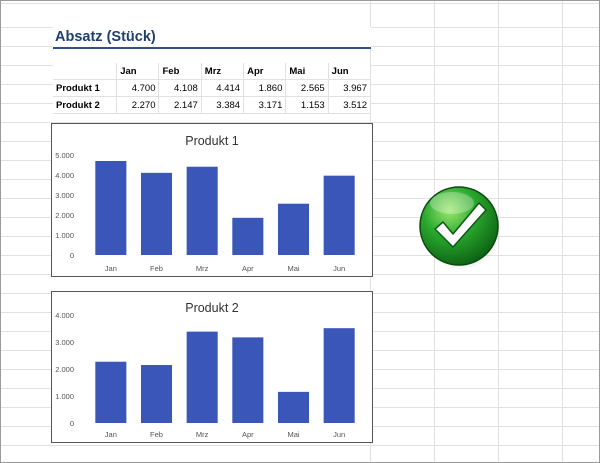 The width and height of the screenshot is (600, 463). I want to click on month-header-cell: Jun, so click(350, 71).